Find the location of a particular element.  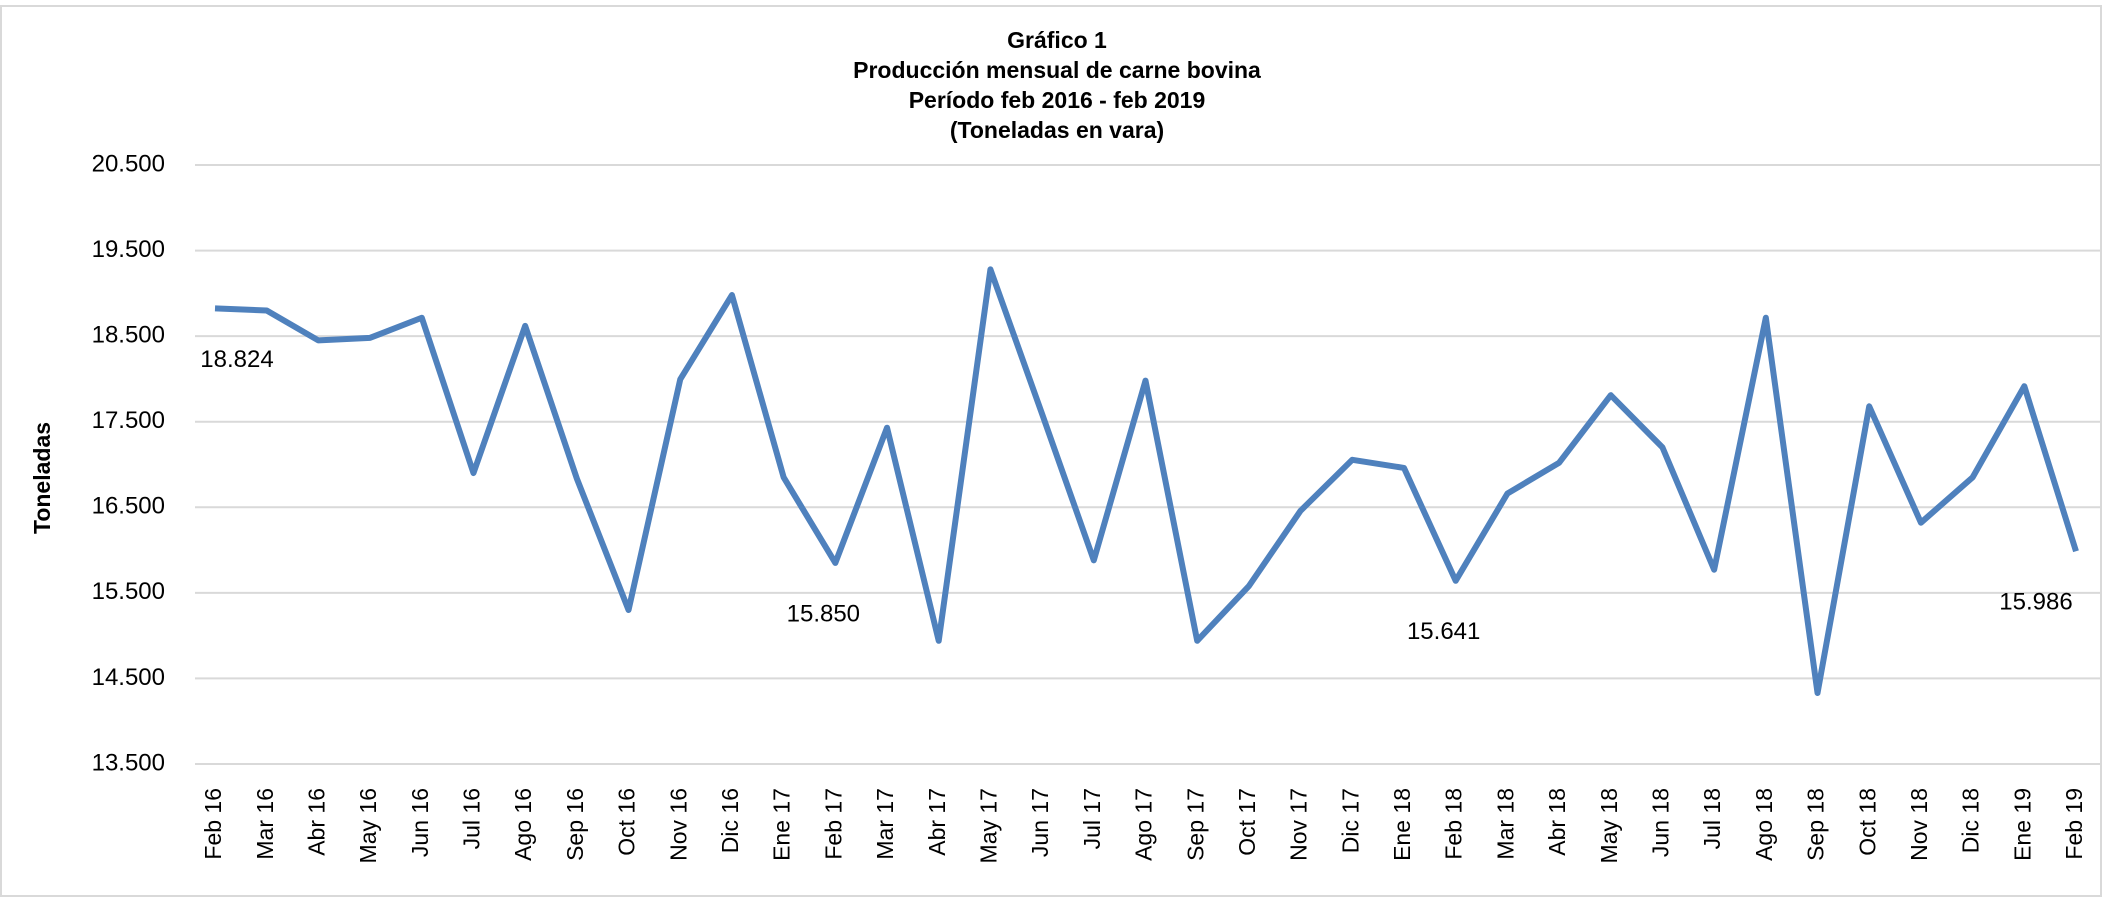

value-label: 15.986 is located at coordinates (2035, 602).